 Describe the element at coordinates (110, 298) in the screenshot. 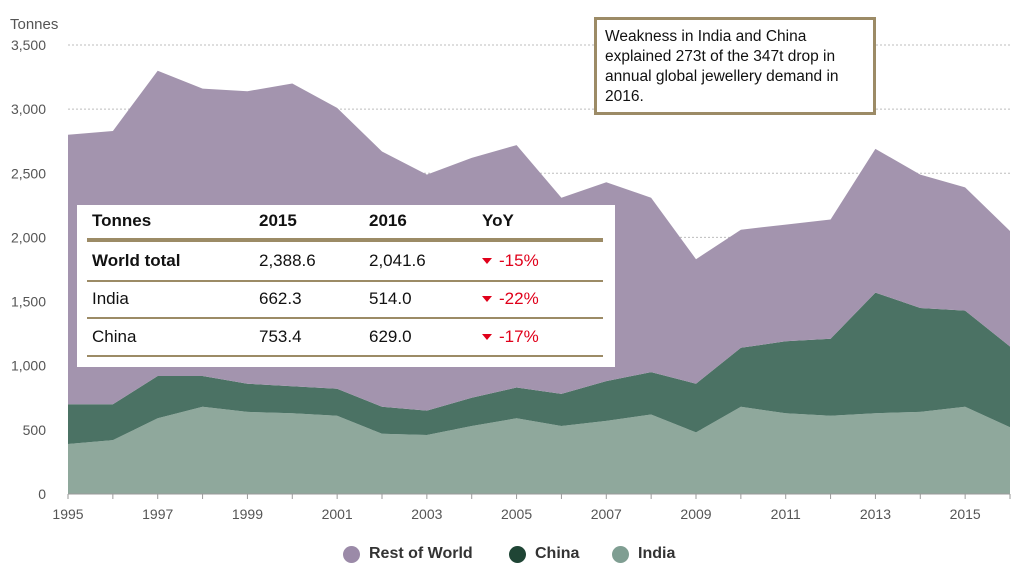

I see `row-label: India` at that location.